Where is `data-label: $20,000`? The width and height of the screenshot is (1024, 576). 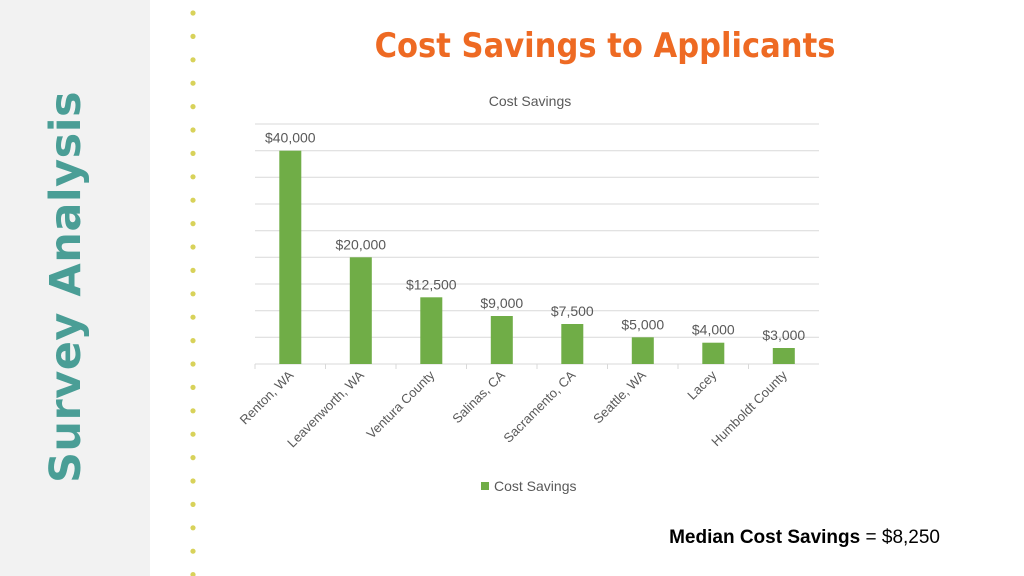
data-label: $20,000 is located at coordinates (360, 244).